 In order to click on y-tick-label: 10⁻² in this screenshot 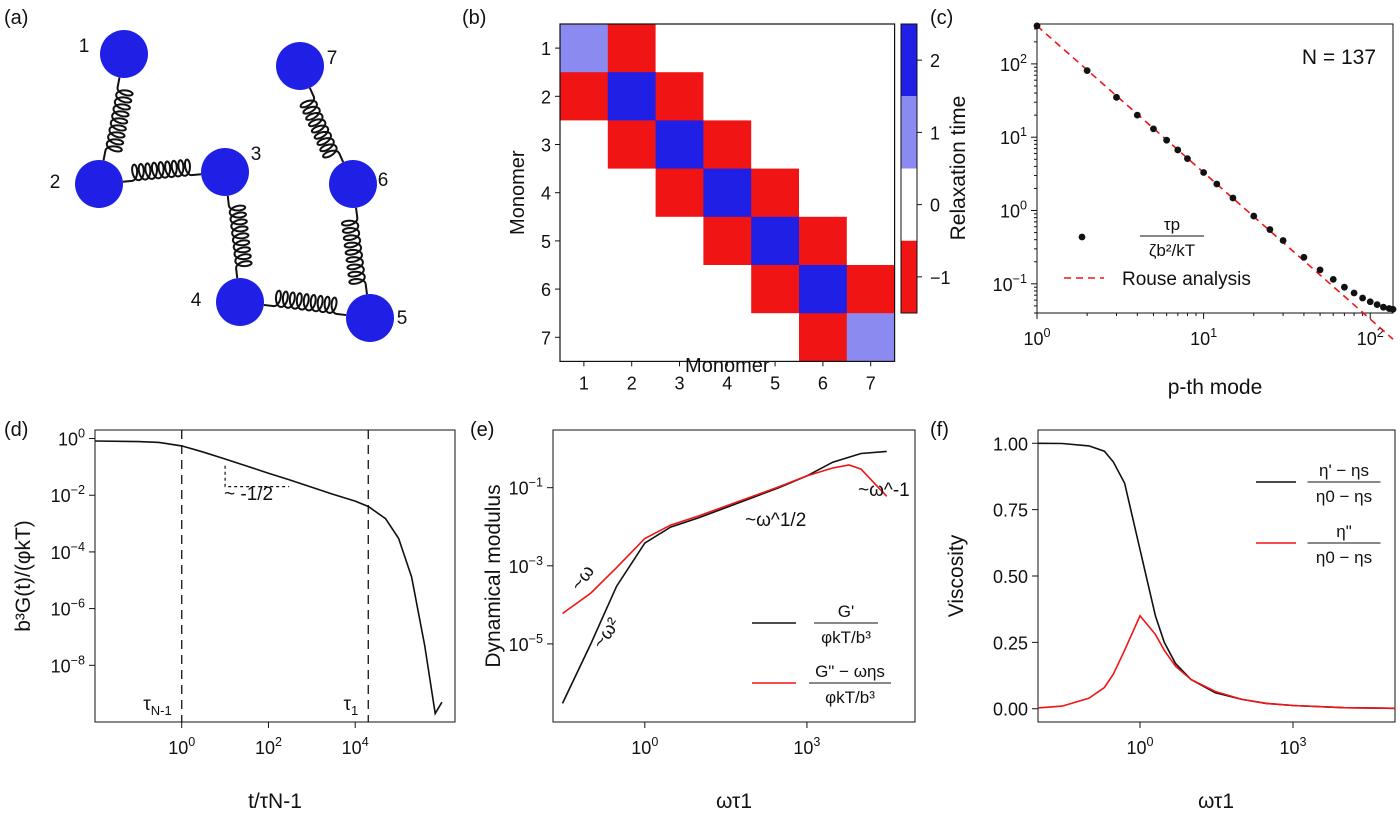, I will do `click(68, 494)`.